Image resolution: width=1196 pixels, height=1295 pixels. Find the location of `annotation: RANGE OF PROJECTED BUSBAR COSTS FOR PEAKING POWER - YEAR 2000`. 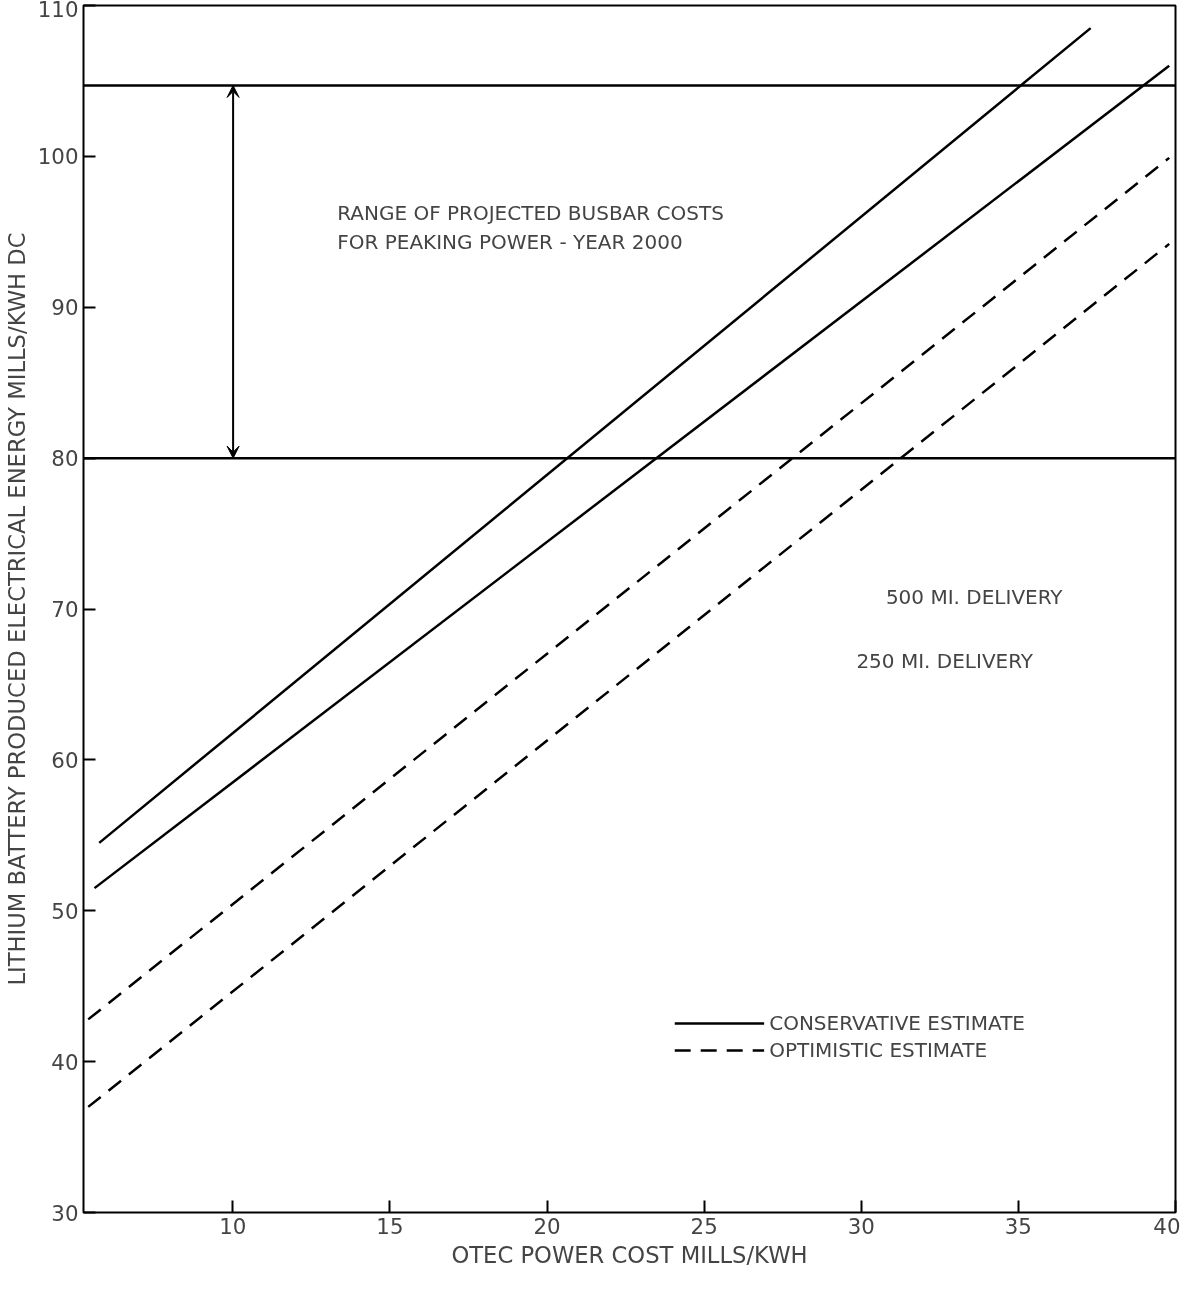

annotation: RANGE OF PROJECTED BUSBAR COSTS FOR PEAKING POWER - YEAR 2000 is located at coordinates (530, 227).